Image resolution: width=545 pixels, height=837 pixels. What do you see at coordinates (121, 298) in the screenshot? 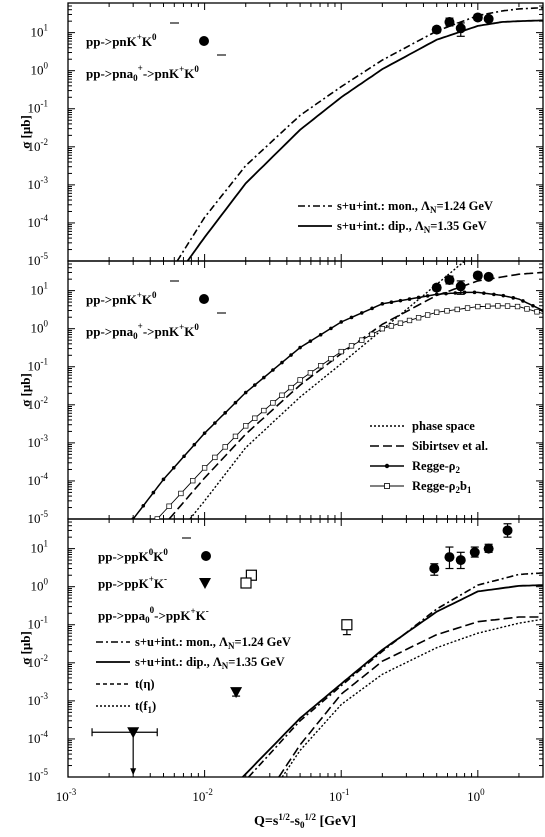
I see `svg-text: pp->pnK+K0` at bounding box center [121, 298].